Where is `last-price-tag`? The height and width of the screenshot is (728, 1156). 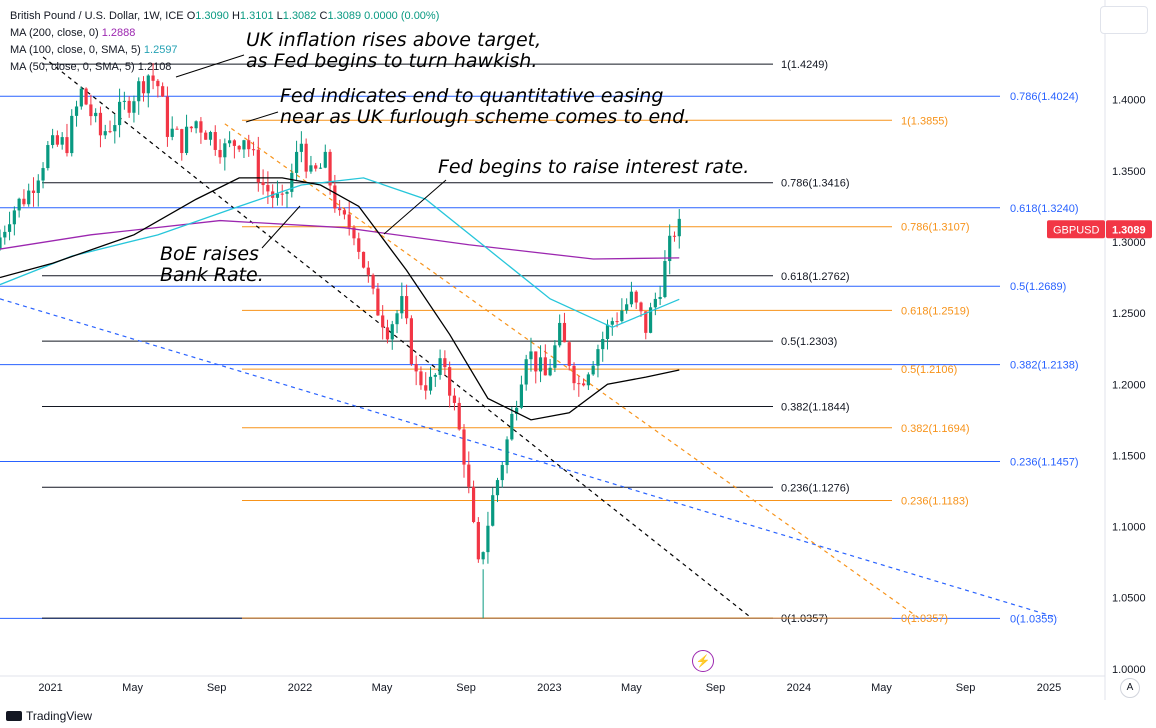
last-price-tag is located at coordinates (1129, 229).